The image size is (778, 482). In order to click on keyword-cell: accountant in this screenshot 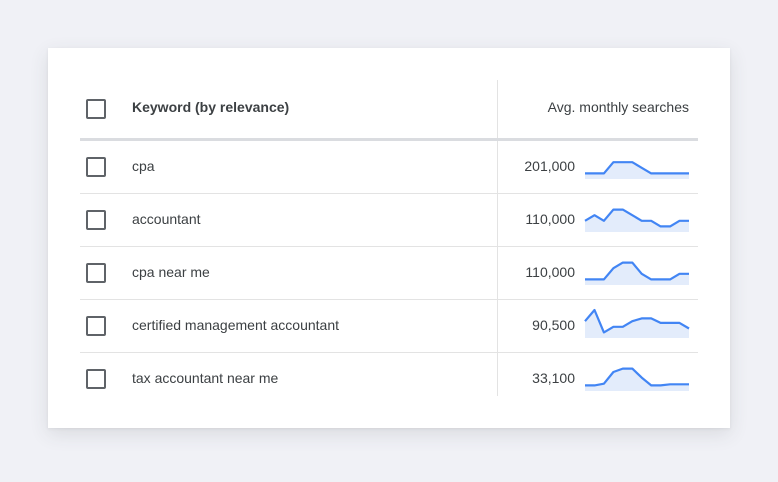, I will do `click(166, 219)`.